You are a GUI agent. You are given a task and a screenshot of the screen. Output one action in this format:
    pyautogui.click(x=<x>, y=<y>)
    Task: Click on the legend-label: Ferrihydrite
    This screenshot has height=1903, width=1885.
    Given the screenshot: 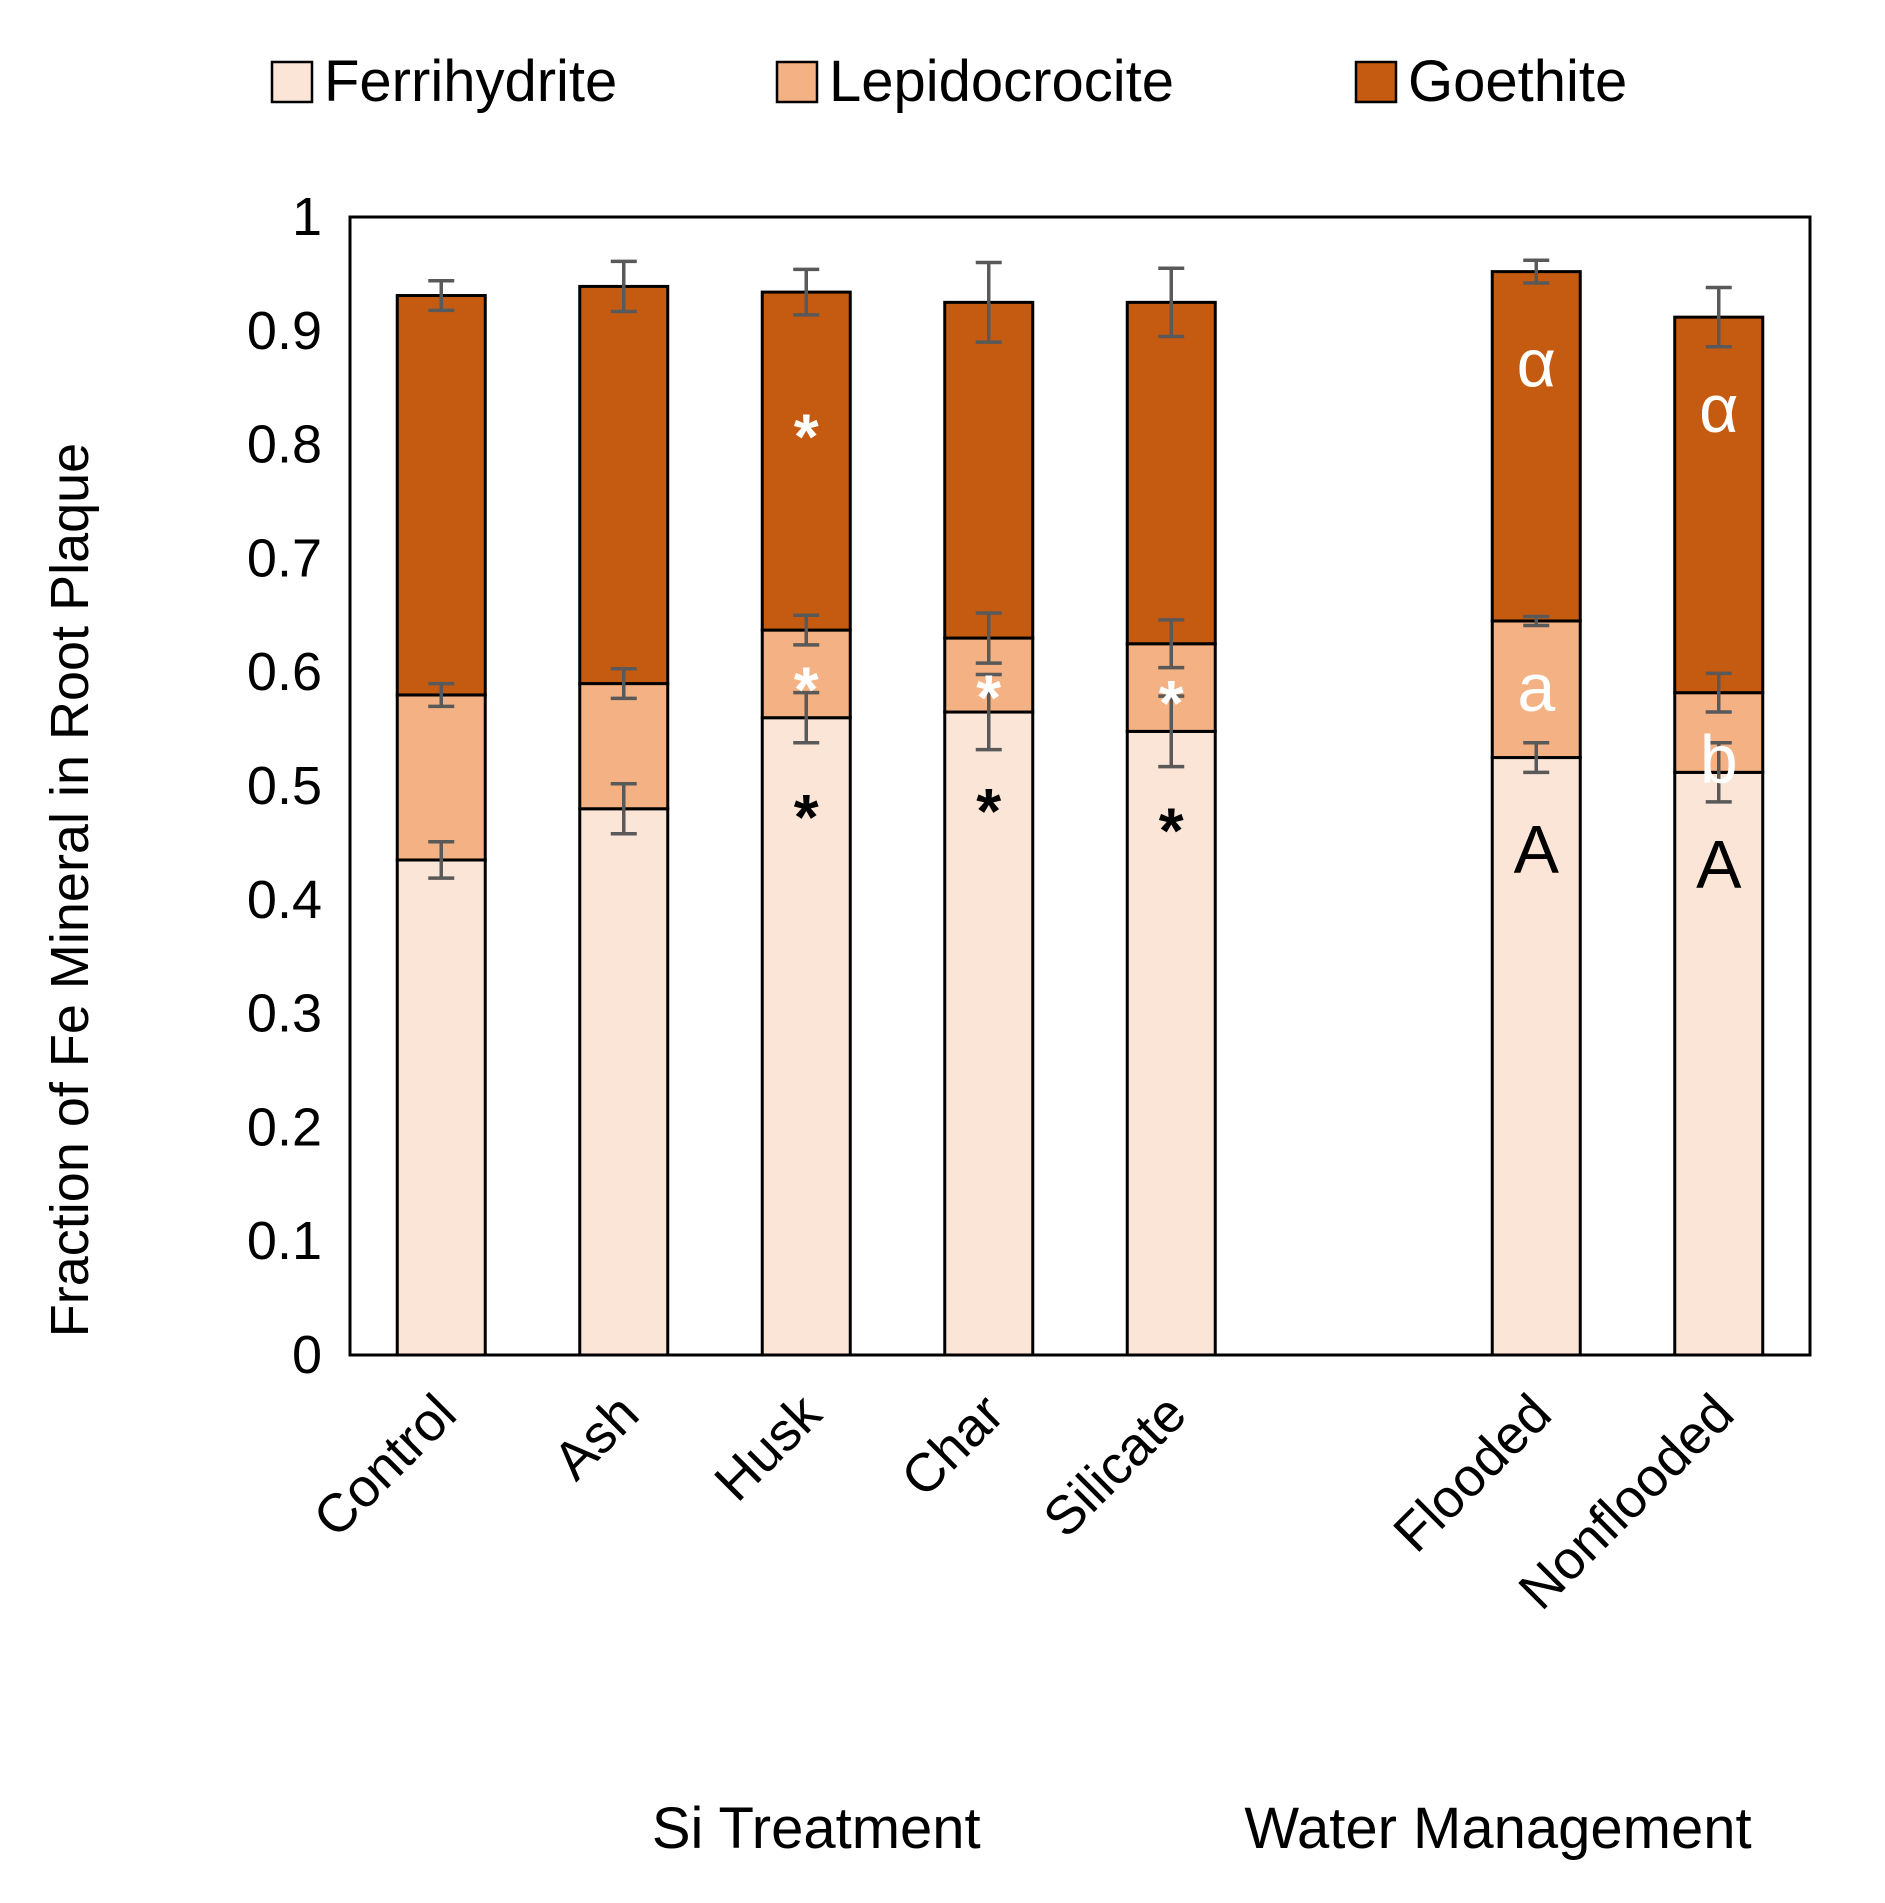 What is the action you would take?
    pyautogui.click(x=470, y=81)
    